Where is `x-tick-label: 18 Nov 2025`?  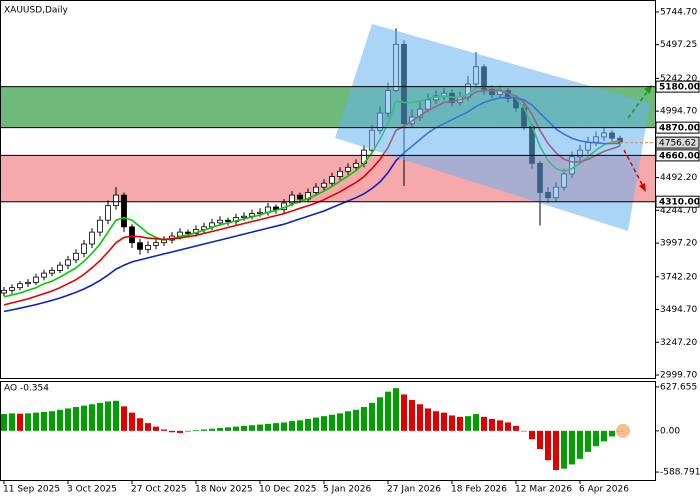 x-tick-label: 18 Nov 2025 is located at coordinates (224, 490).